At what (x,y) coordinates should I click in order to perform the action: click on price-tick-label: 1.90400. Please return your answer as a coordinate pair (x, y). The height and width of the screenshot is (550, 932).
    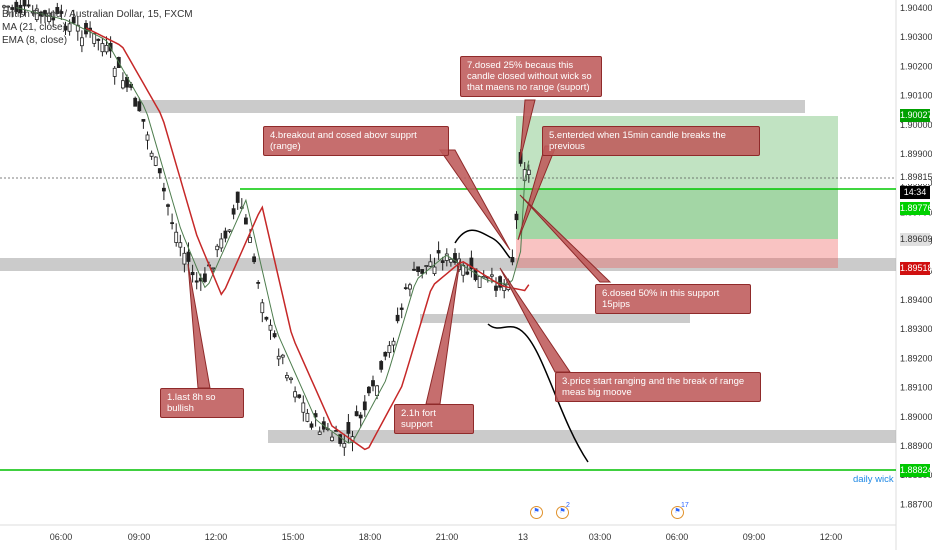
    Looking at the image, I should click on (916, 8).